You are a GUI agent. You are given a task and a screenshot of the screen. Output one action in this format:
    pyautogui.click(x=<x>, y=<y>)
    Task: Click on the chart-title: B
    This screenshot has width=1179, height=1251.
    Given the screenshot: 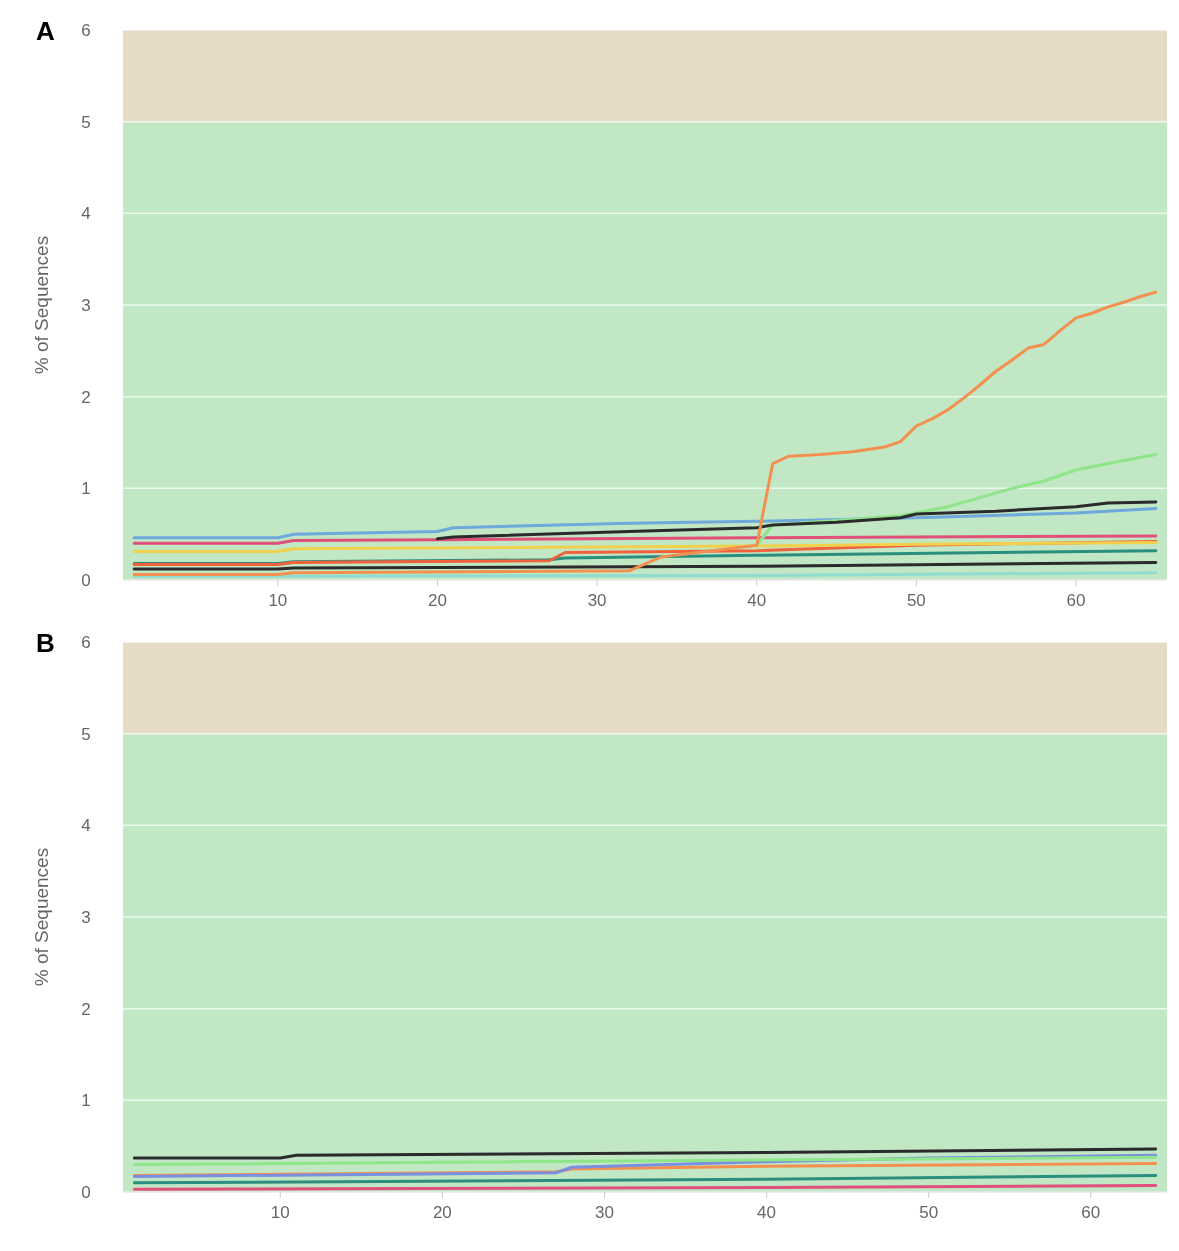 What is the action you would take?
    pyautogui.click(x=45, y=643)
    